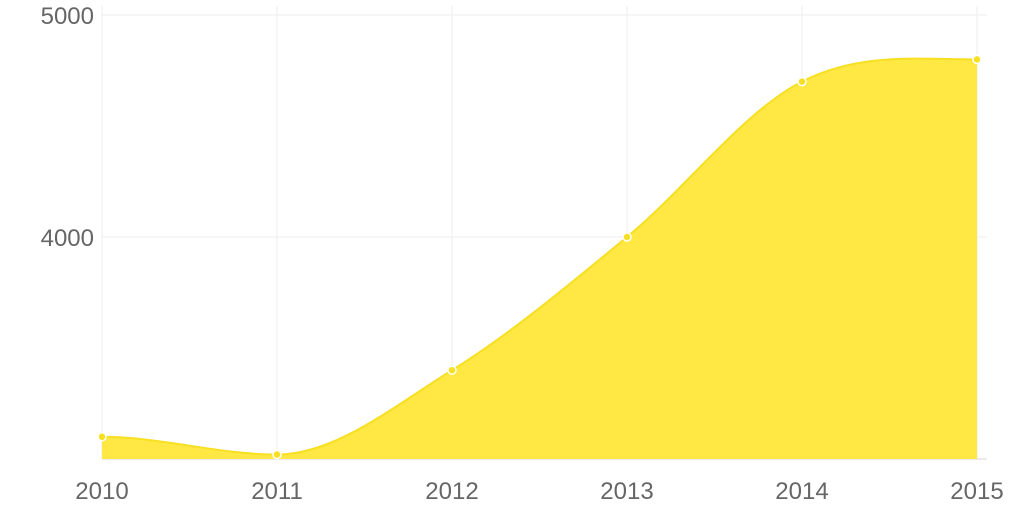 This screenshot has height=506, width=1012. Describe the element at coordinates (67, 238) in the screenshot. I see `y-tick-label-4000: 4000` at that location.